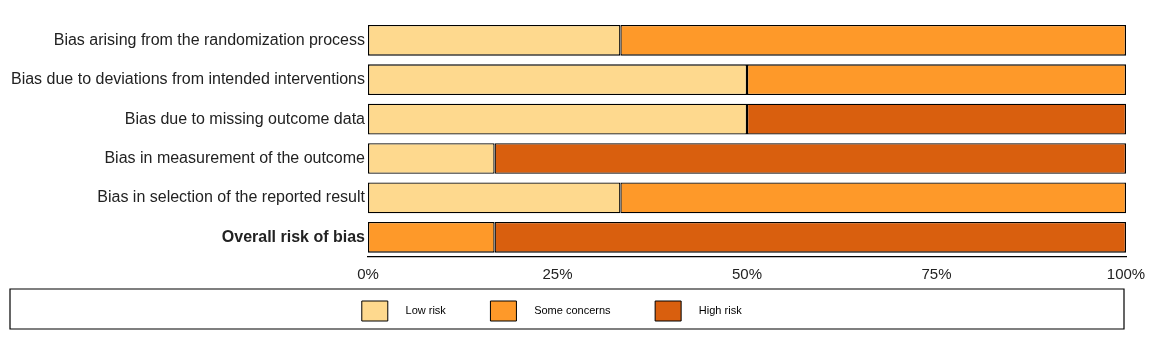 The image size is (1170, 339). I want to click on y-tick-label: Overall risk of bias, so click(293, 236).